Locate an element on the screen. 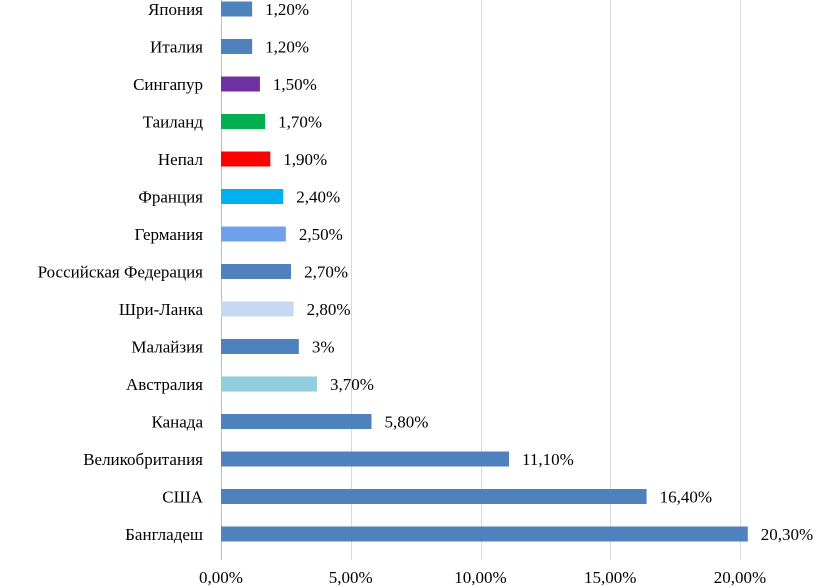 The image size is (823, 587). x-tick-label: 0,00% is located at coordinates (221, 577).